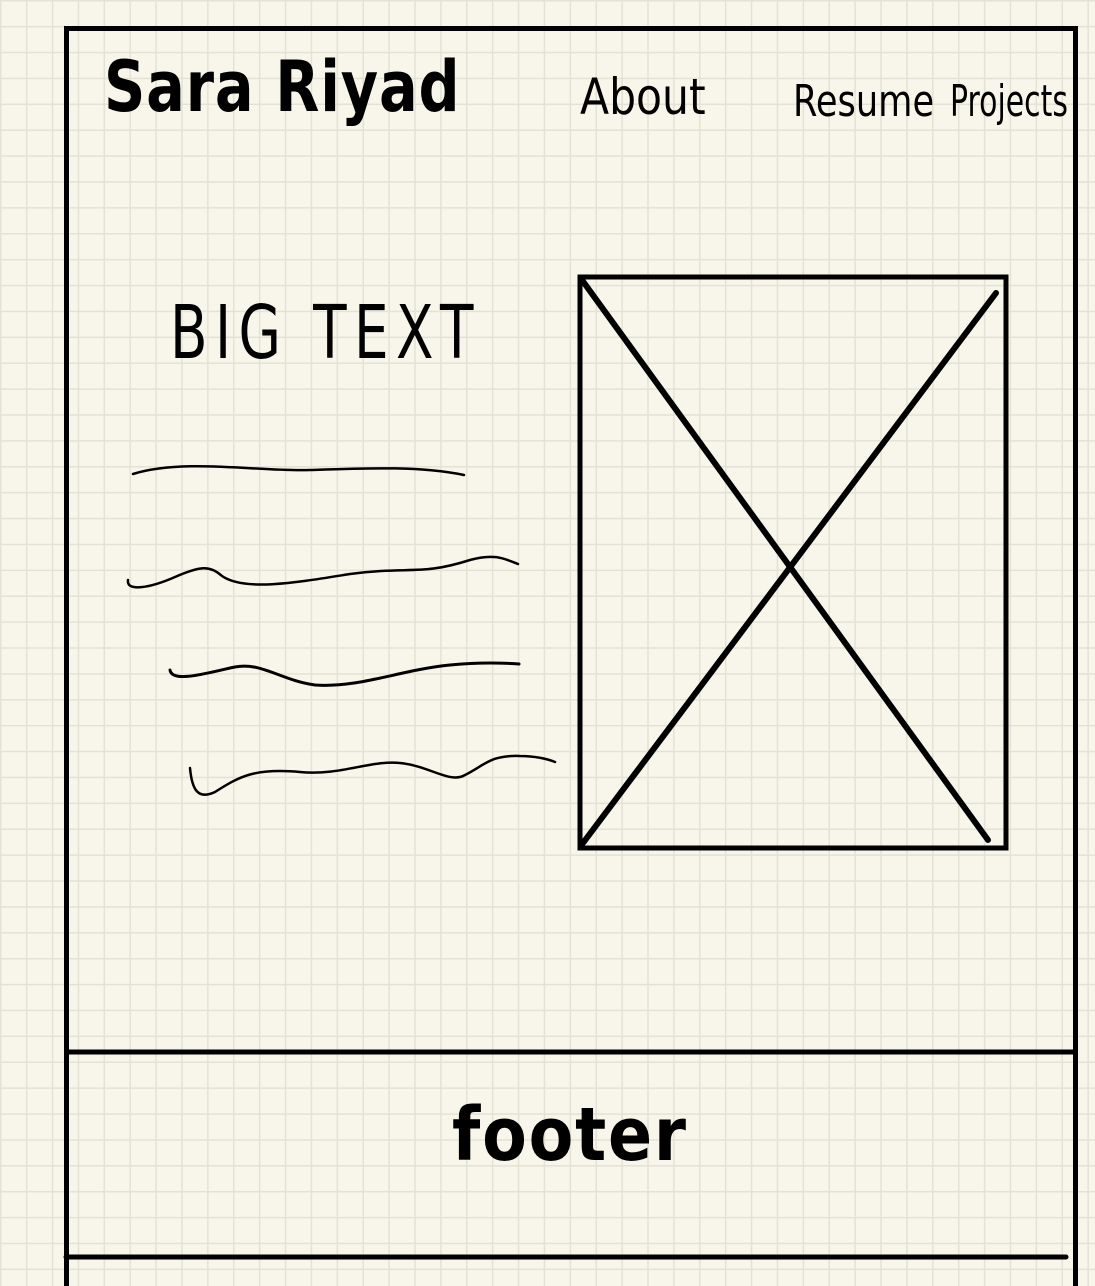  I want to click on nav-item-projects: Projects, so click(1009, 101).